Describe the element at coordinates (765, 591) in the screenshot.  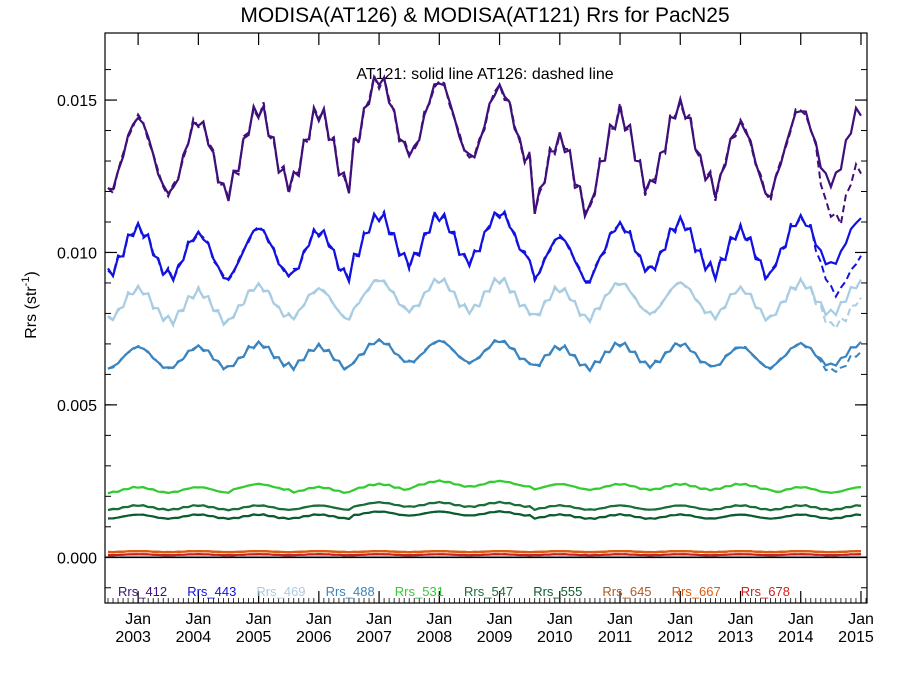
I see `legend-entry-Rrs_678: Rrs_678` at that location.